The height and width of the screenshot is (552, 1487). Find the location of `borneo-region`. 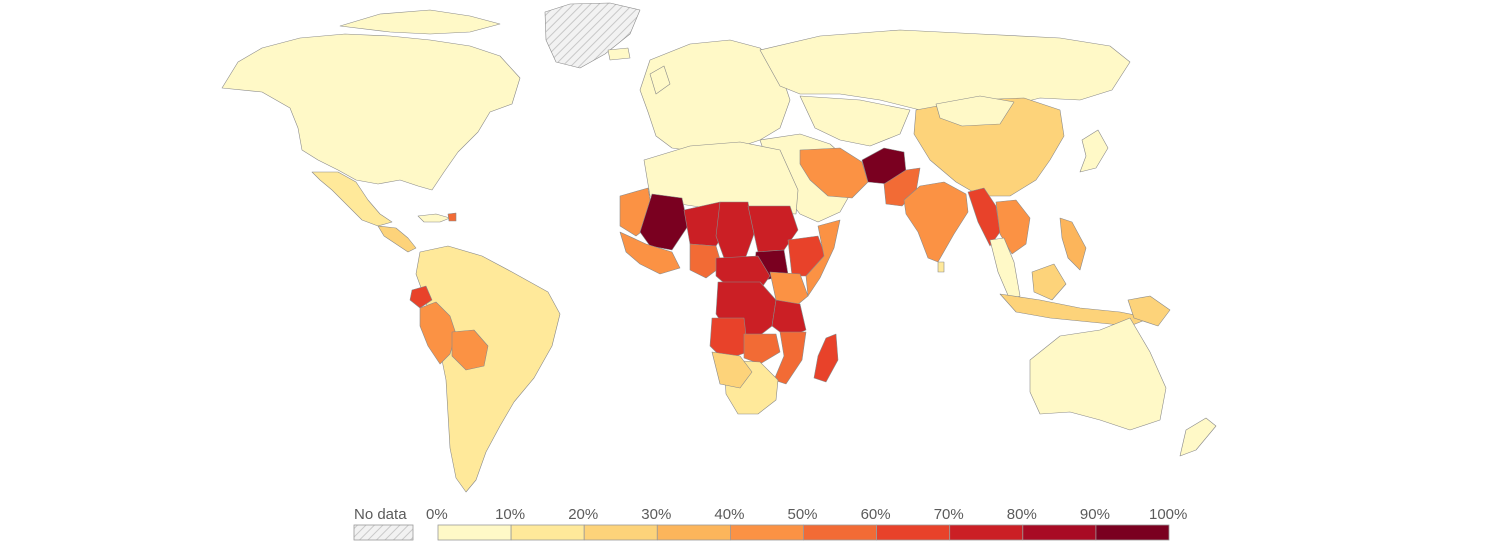

borneo-region is located at coordinates (1049, 282).